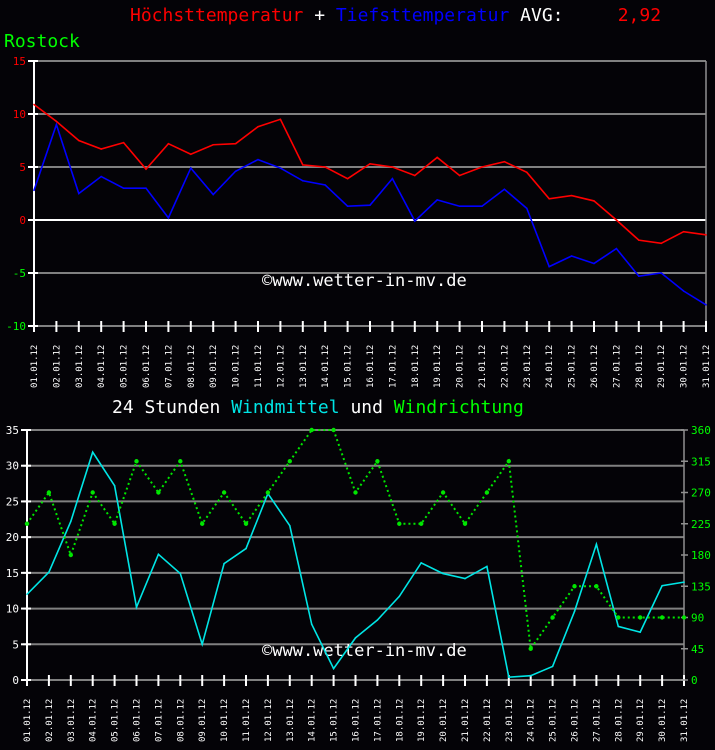 This screenshot has height=750, width=715. What do you see at coordinates (617, 366) in the screenshot?
I see `x-tick-label: 27.01.12` at bounding box center [617, 366].